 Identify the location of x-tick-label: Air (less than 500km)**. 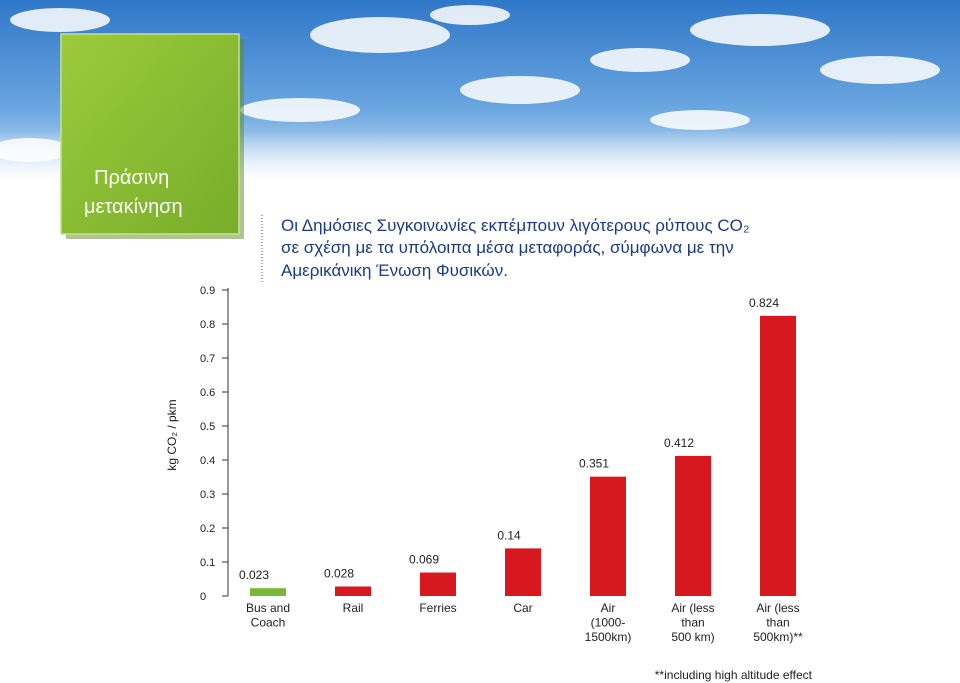
(778, 622).